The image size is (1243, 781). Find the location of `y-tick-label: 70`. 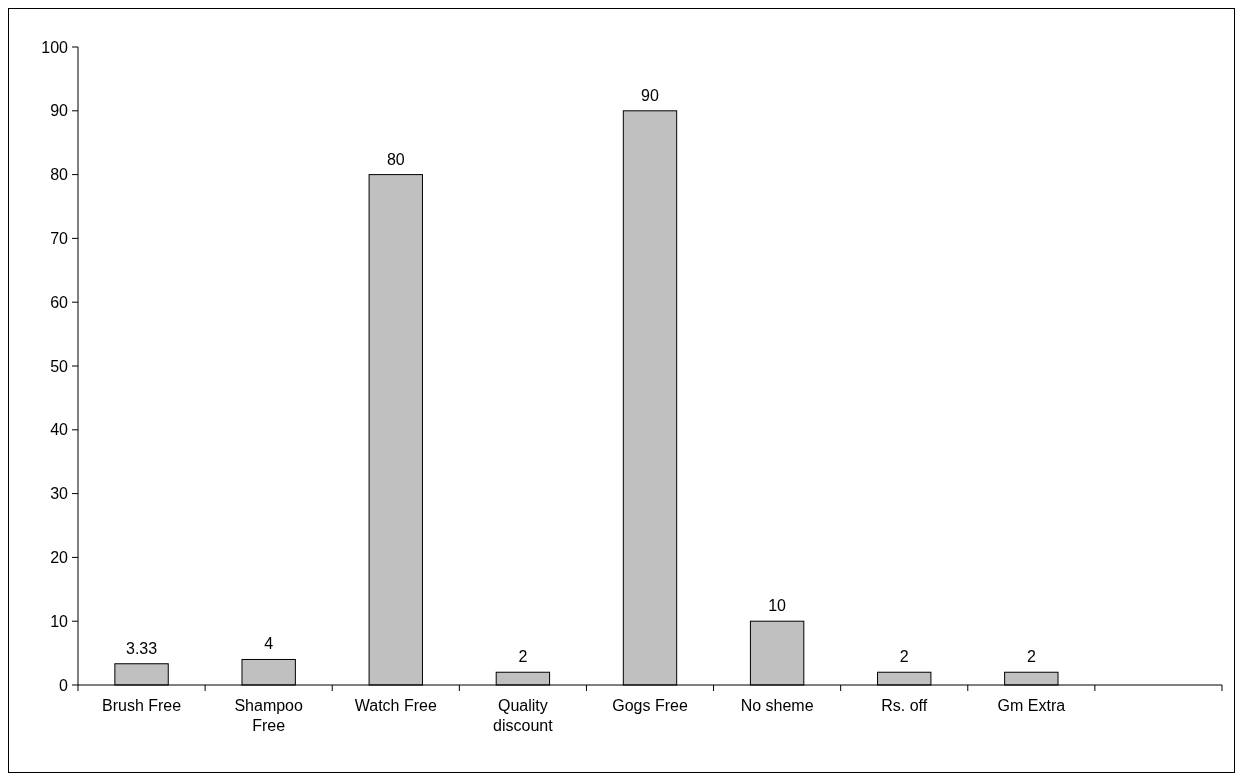

y-tick-label: 70 is located at coordinates (59, 238).